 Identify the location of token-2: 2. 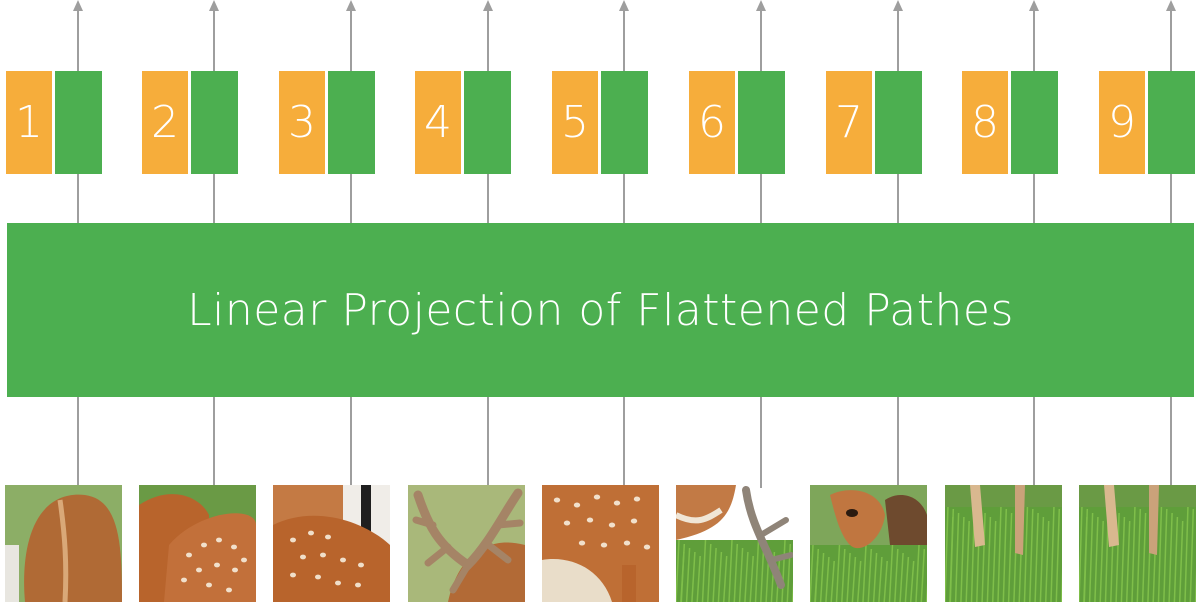
(190, 122).